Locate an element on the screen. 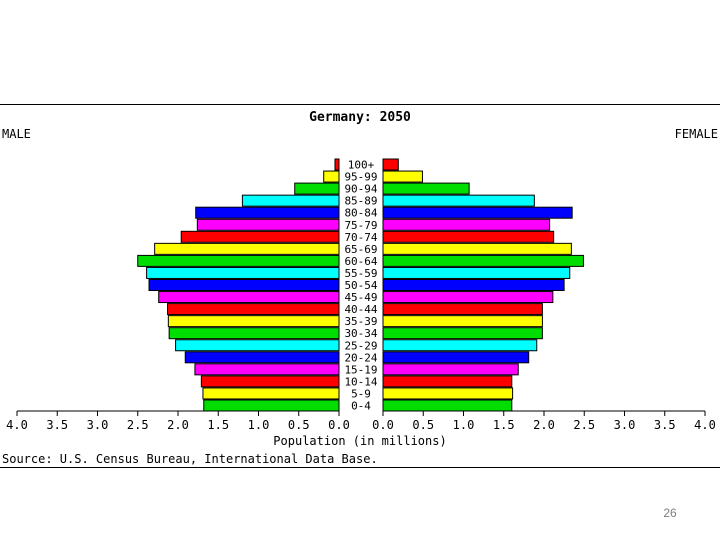  age-label: 95-99 is located at coordinates (360, 177).